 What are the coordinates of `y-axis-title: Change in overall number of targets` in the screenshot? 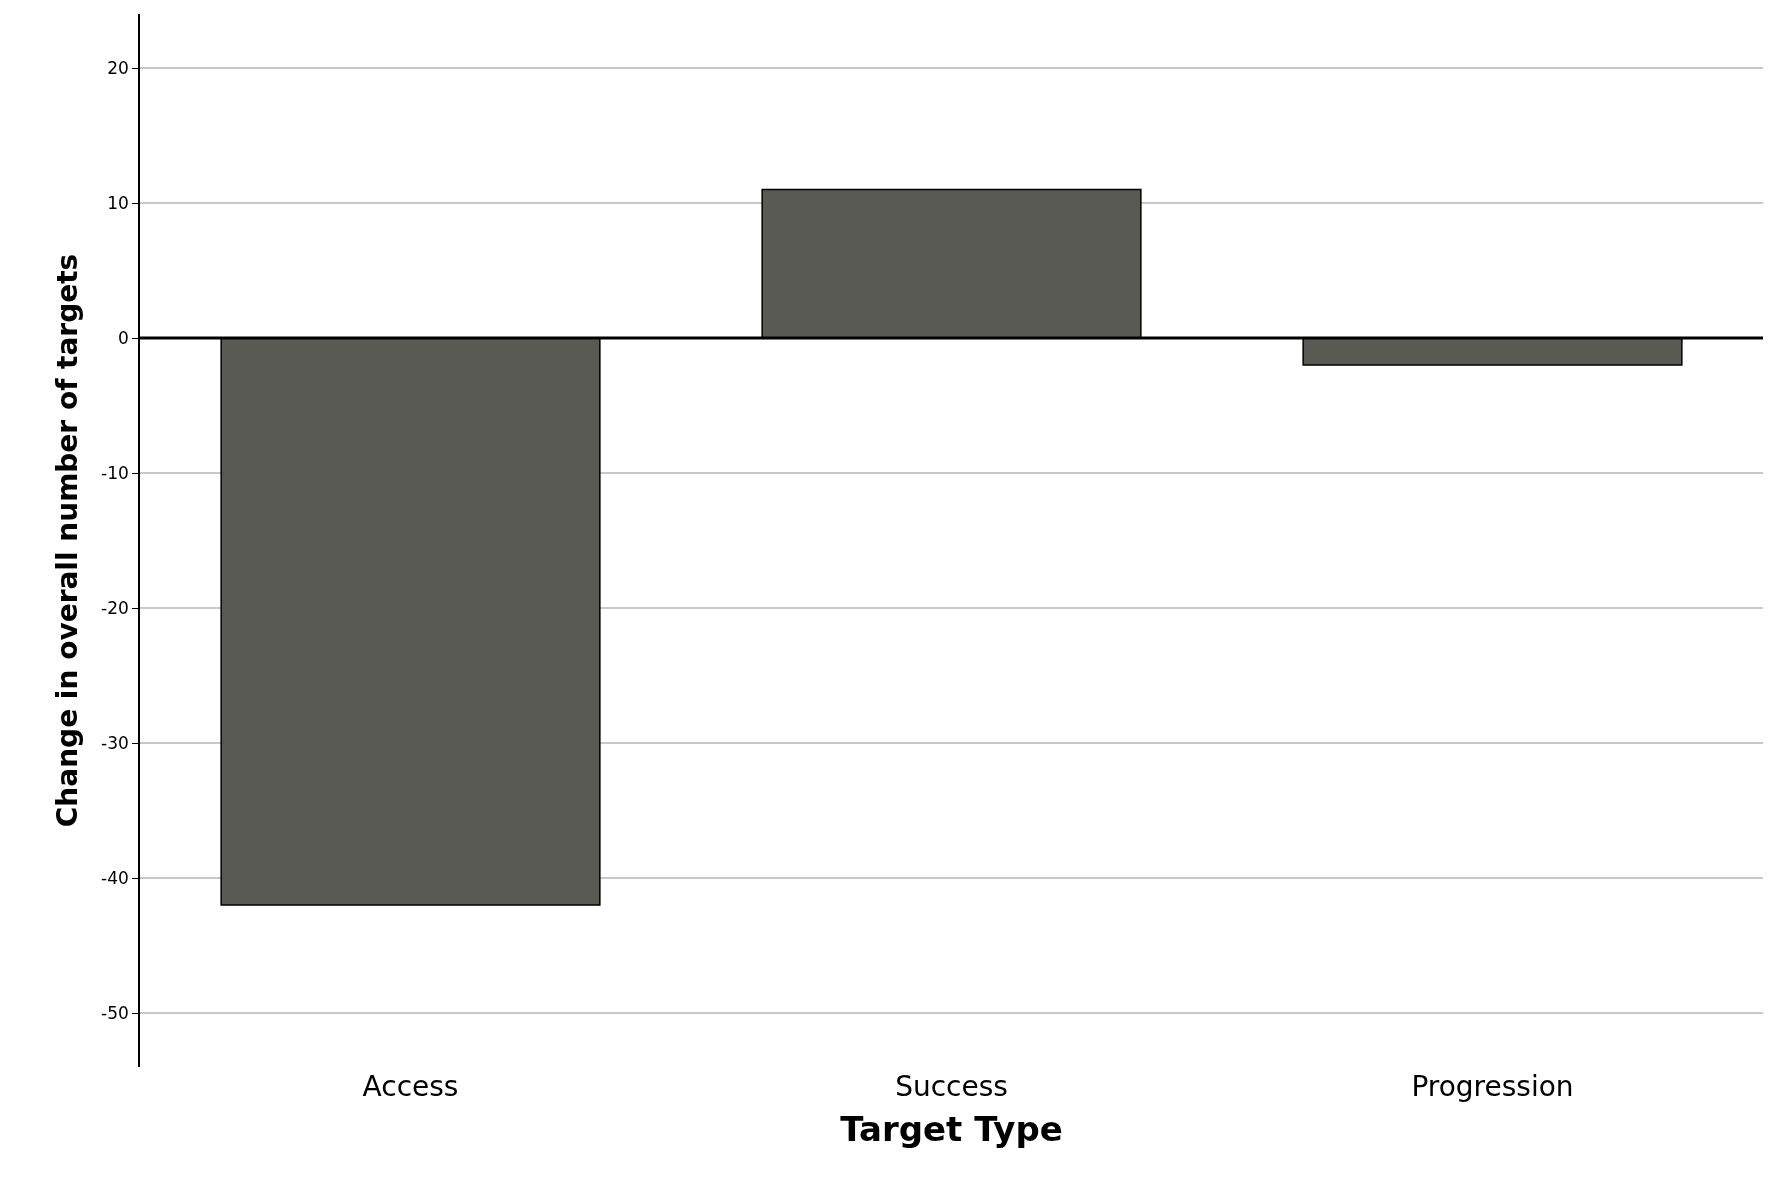 It's located at (68, 540).